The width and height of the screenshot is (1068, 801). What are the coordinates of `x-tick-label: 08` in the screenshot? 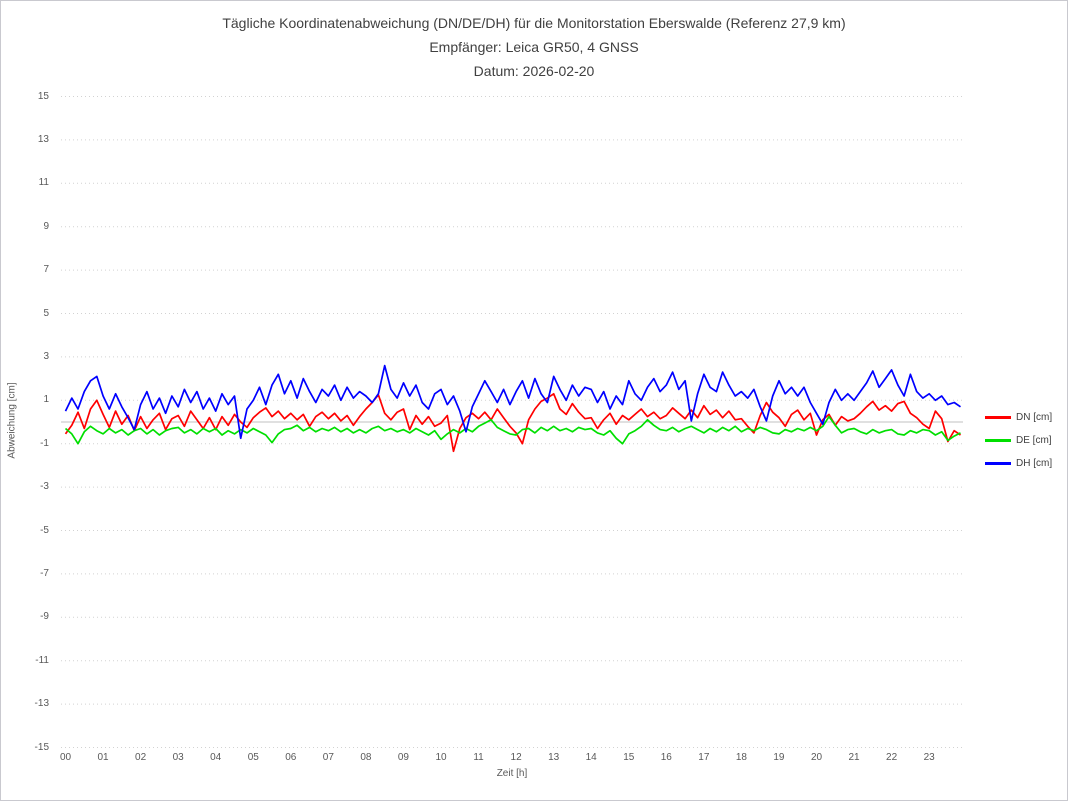 It's located at (366, 757).